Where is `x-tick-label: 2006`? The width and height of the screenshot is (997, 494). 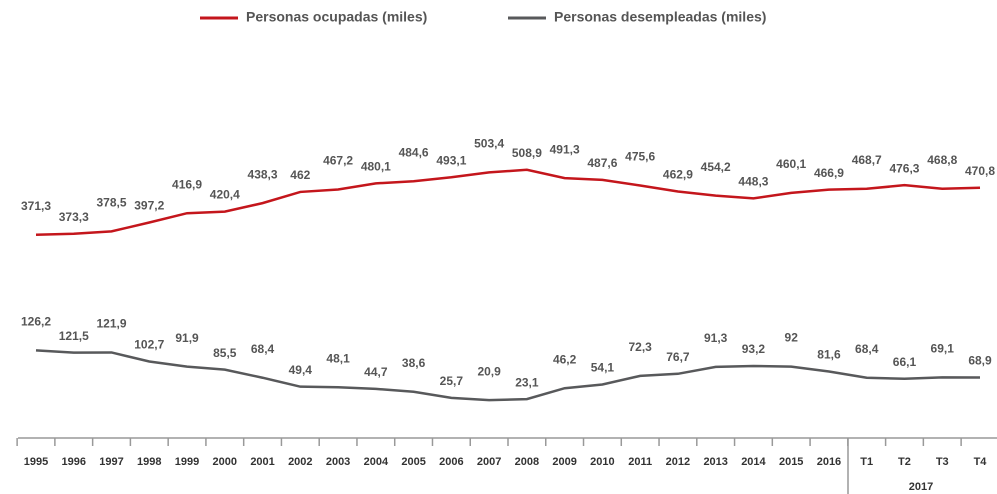
x-tick-label: 2006 is located at coordinates (451, 462).